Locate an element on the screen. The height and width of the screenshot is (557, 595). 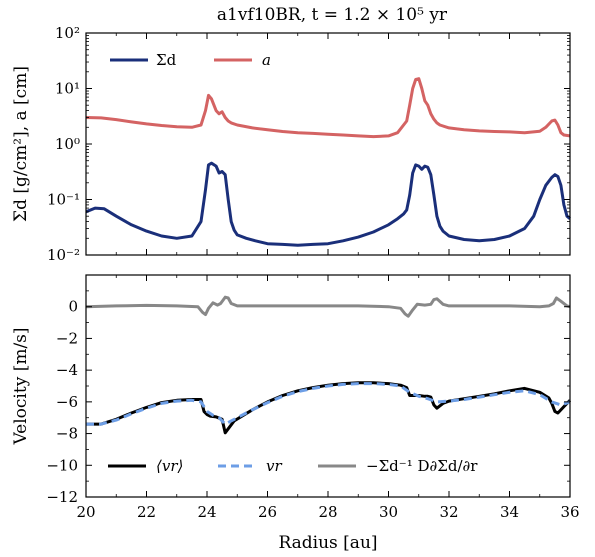
x-axis-label: Radius [au] is located at coordinates (327, 543).